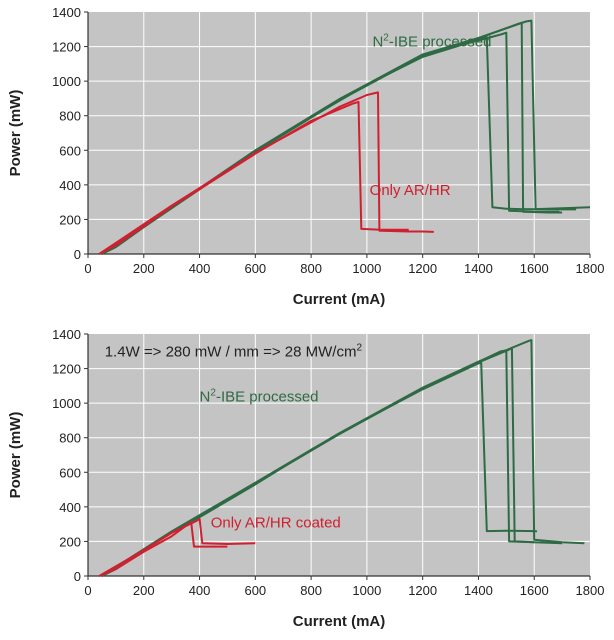 The width and height of the screenshot is (614, 640). What do you see at coordinates (234, 351) in the screenshot?
I see `annotation: 1.4W => 280 mW / mm => 28 MW/cm2` at bounding box center [234, 351].